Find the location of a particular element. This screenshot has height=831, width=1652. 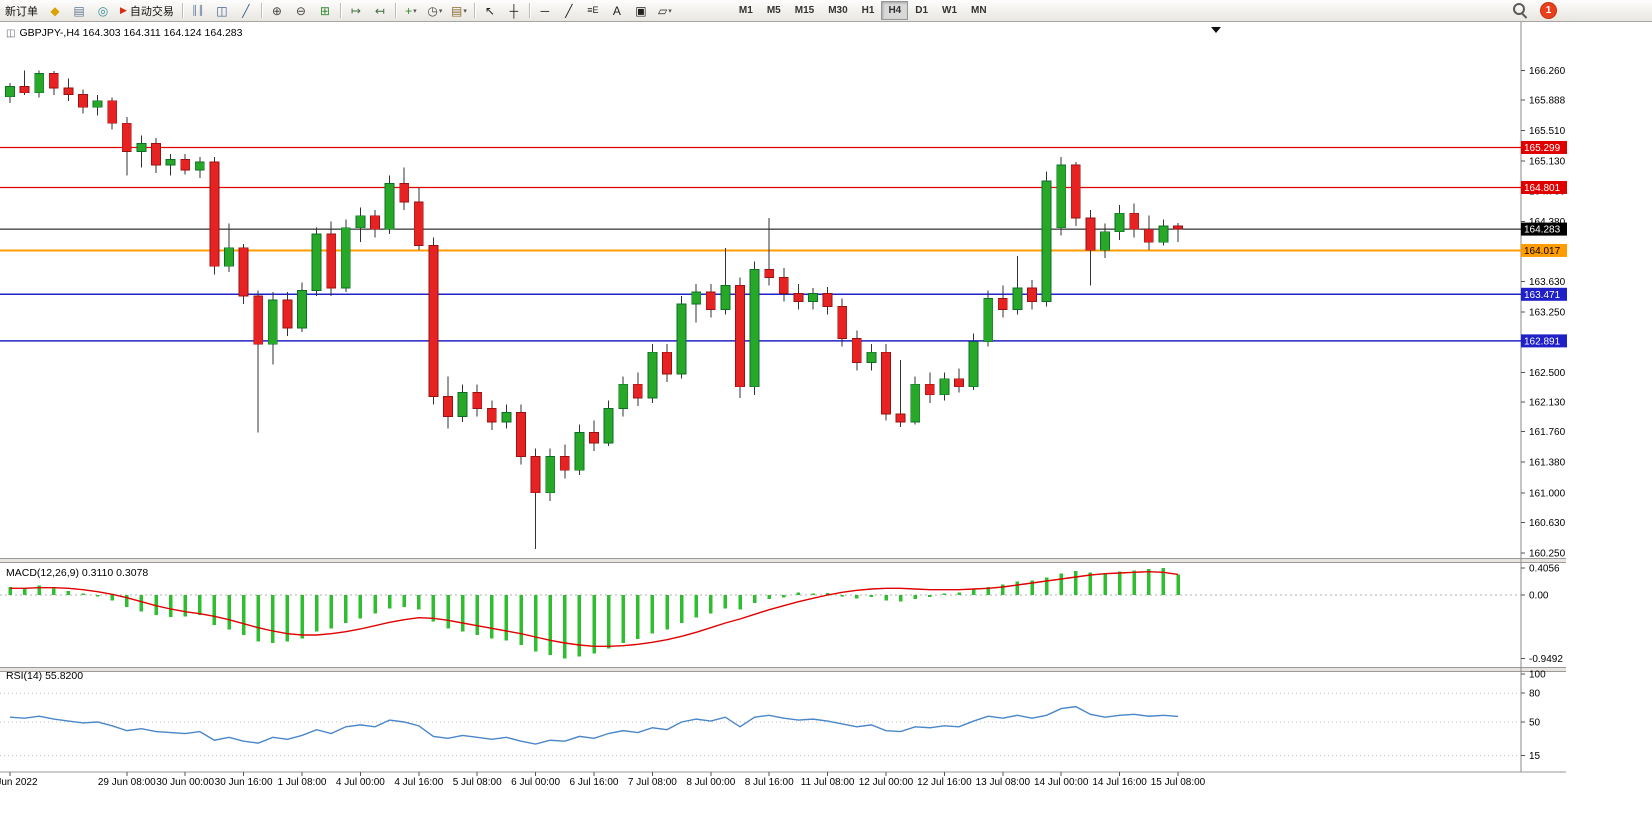

macd-indicator-label: MACD(12,26,9) 0.3110 0.3078 is located at coordinates (77, 573).